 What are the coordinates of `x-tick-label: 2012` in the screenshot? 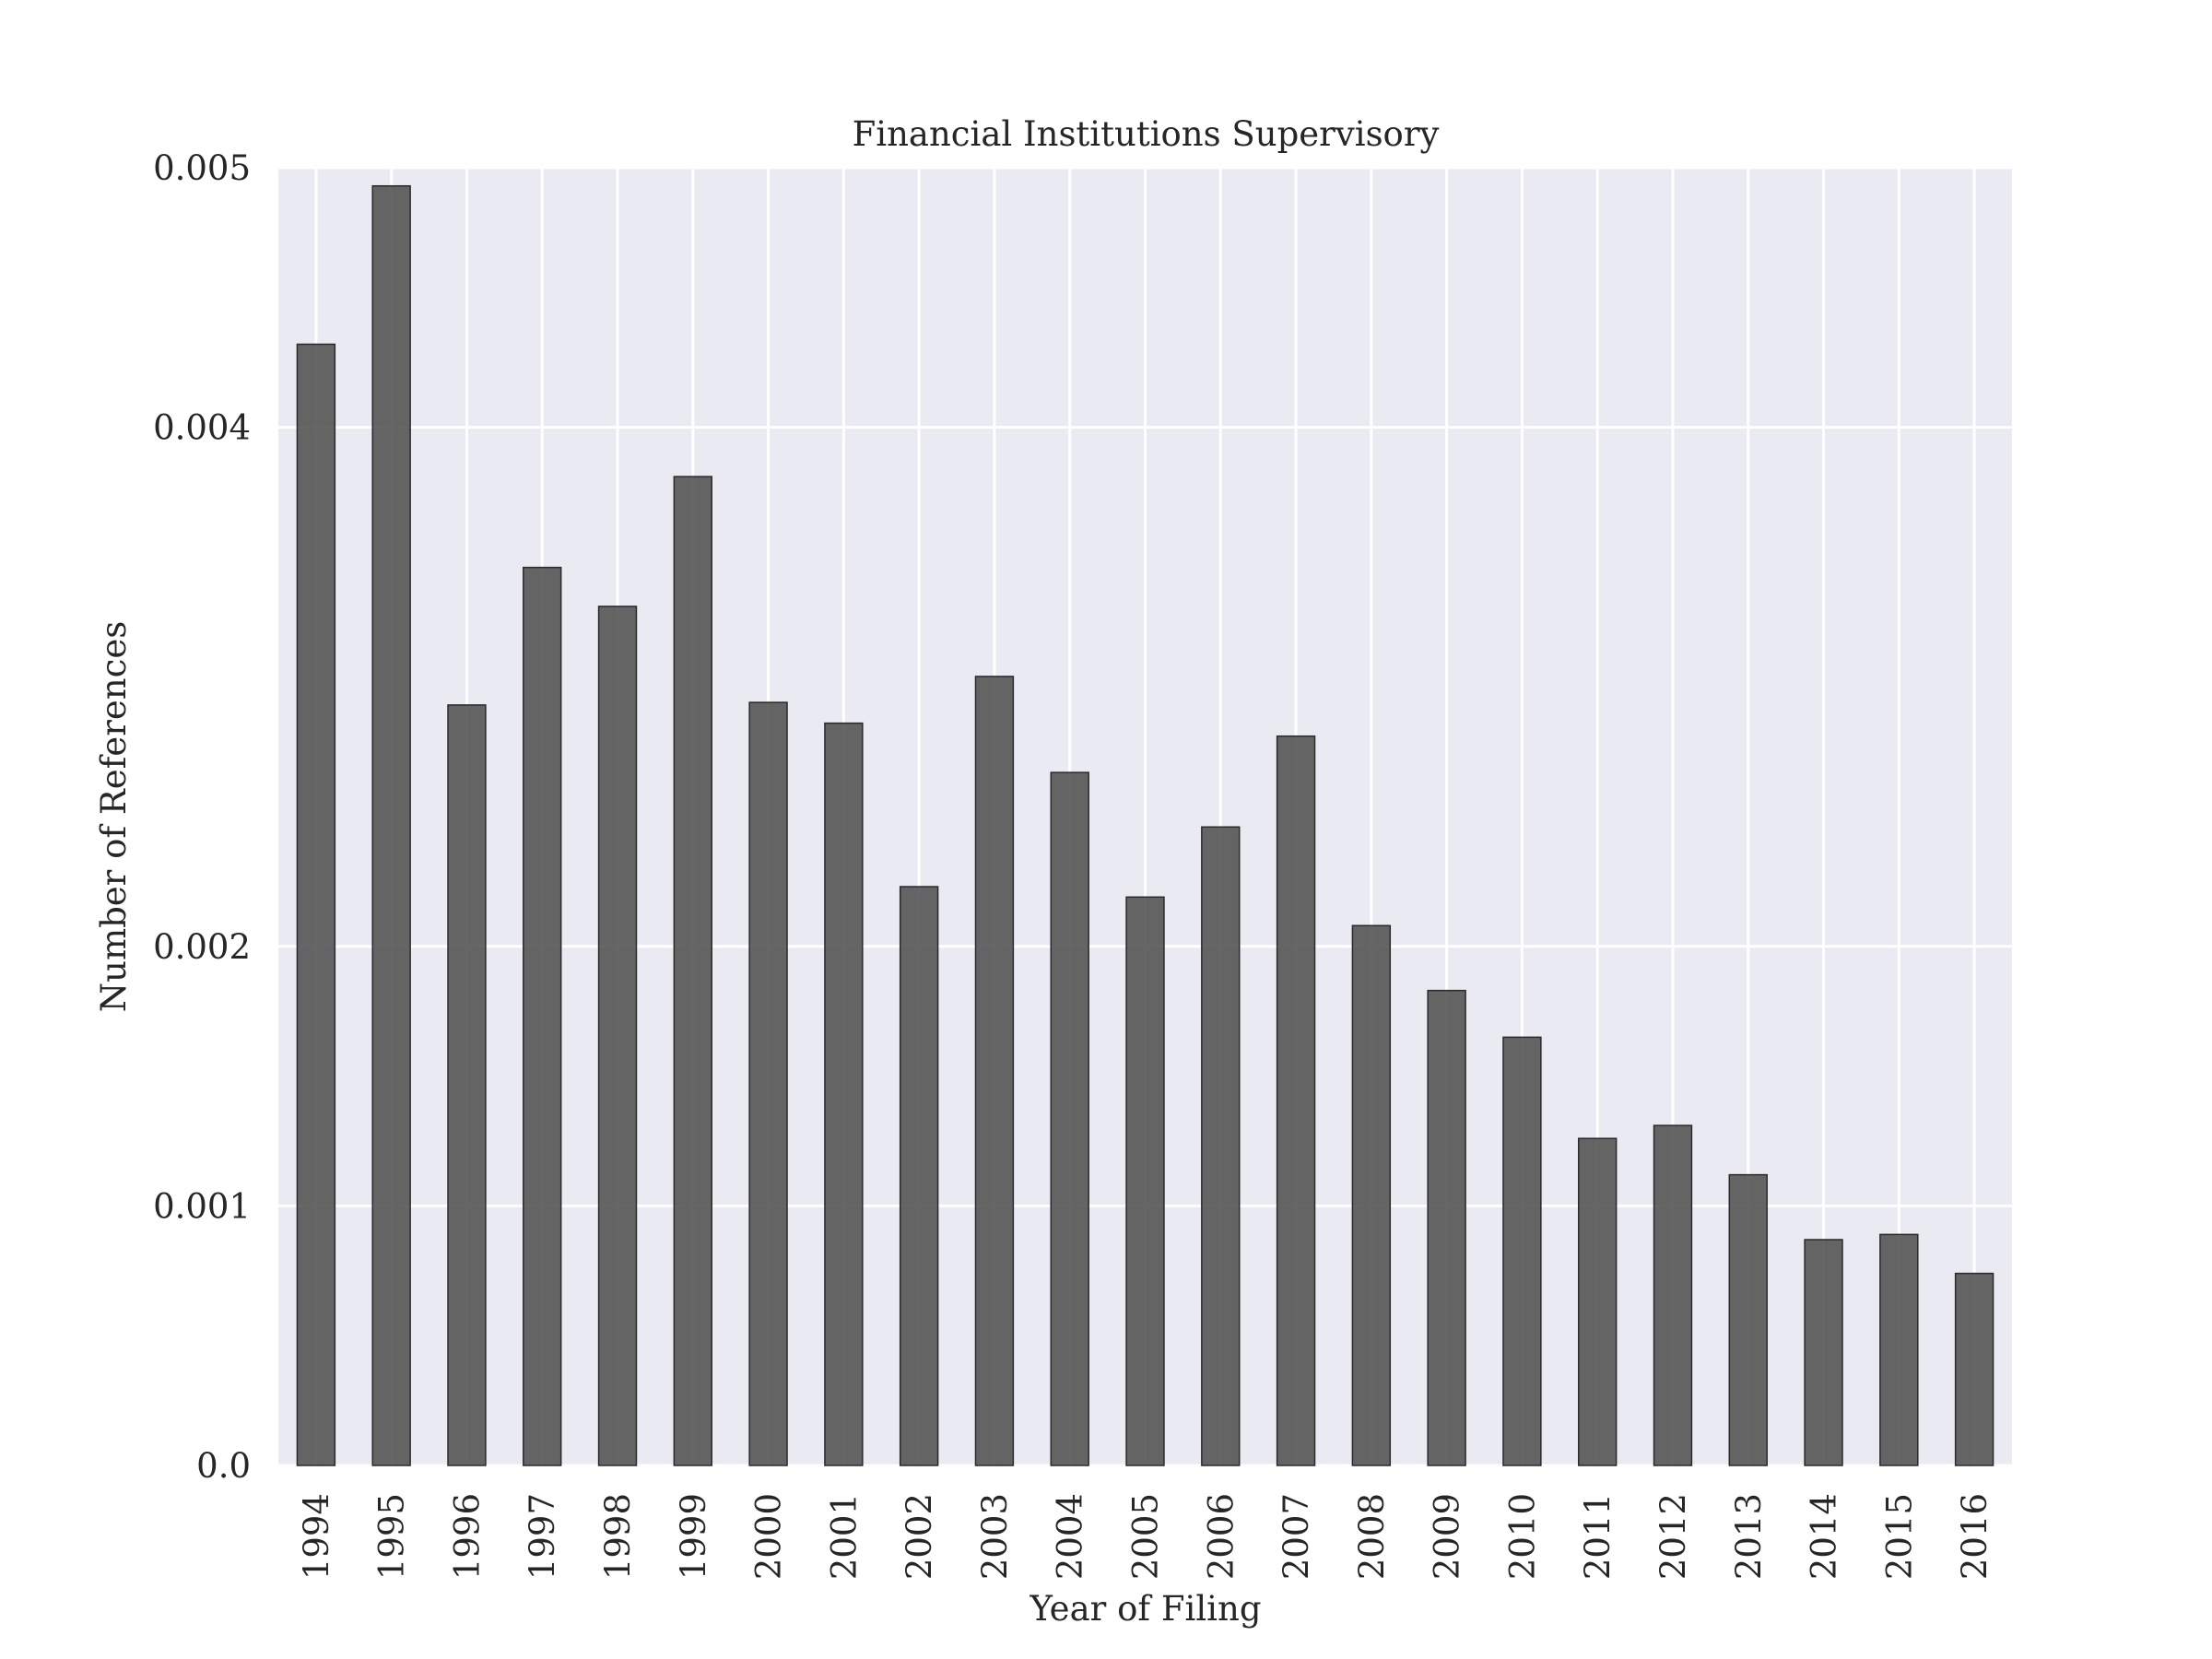 It's located at (1673, 1536).